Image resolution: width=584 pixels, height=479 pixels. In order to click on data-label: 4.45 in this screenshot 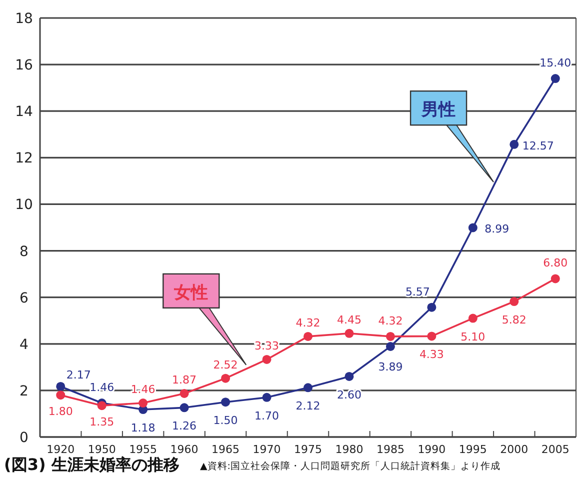, I will do `click(349, 319)`.